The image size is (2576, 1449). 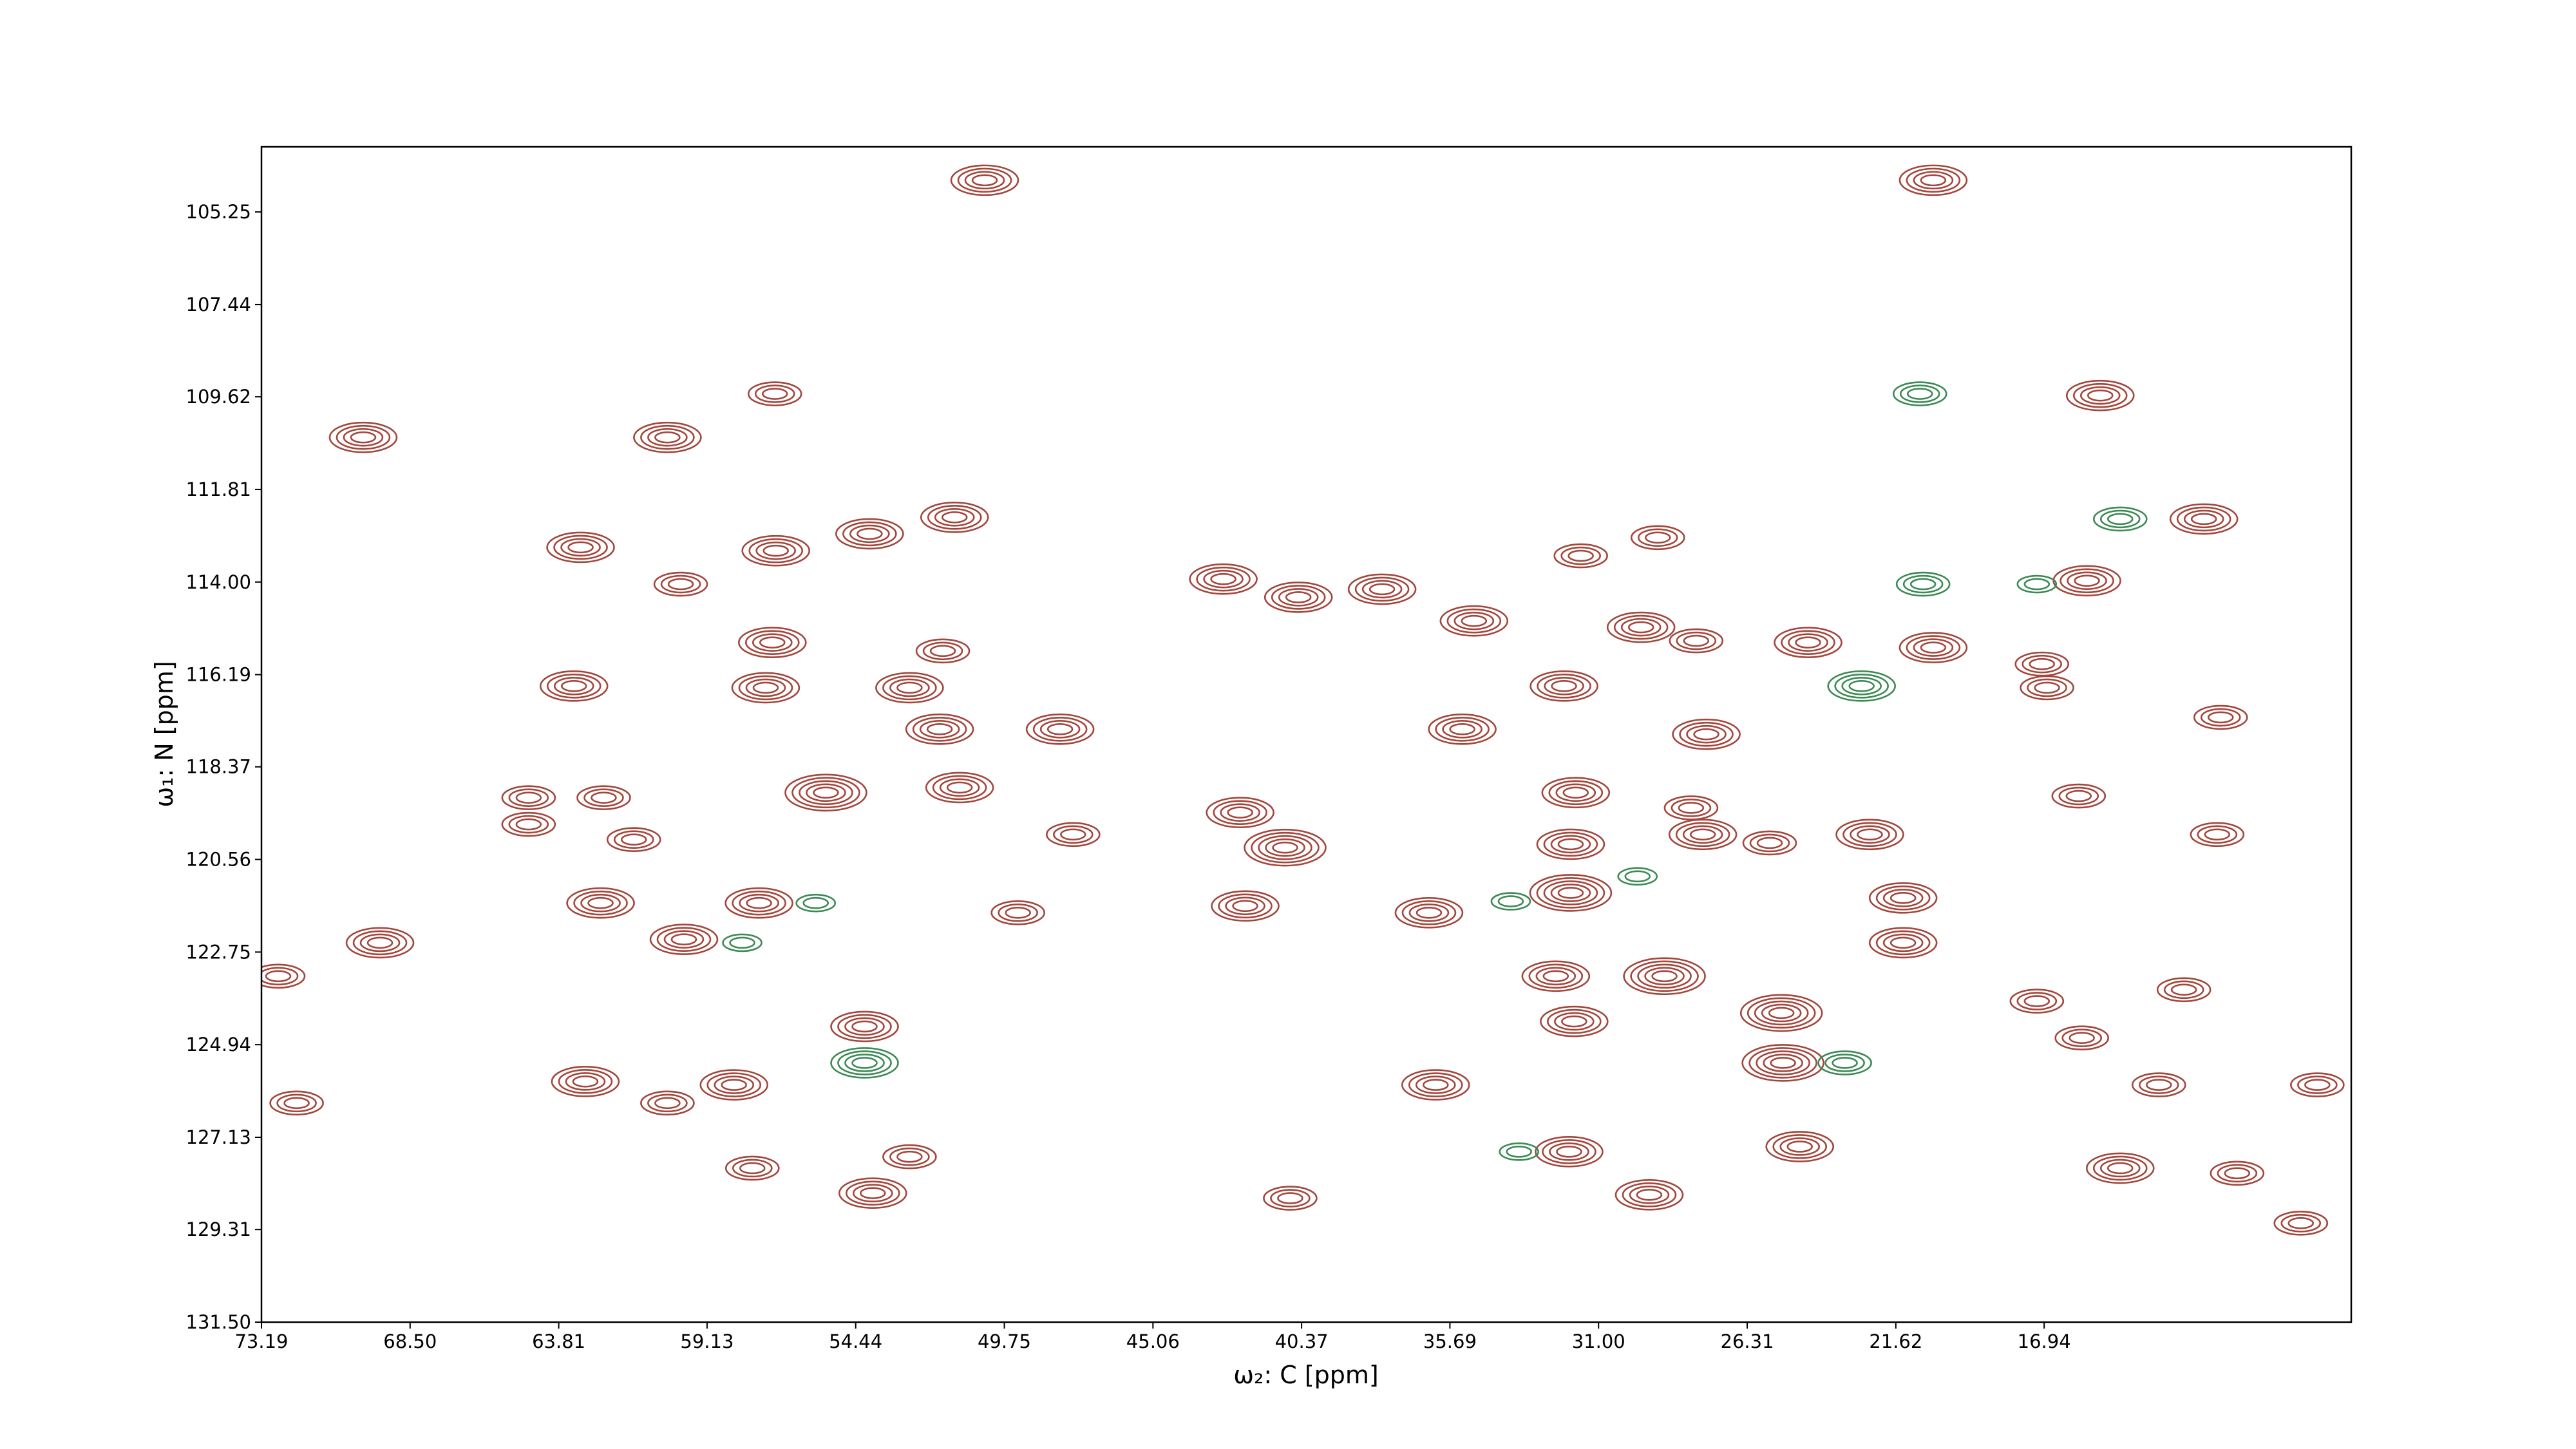 What do you see at coordinates (218, 675) in the screenshot?
I see `y-tick-label: 116.19` at bounding box center [218, 675].